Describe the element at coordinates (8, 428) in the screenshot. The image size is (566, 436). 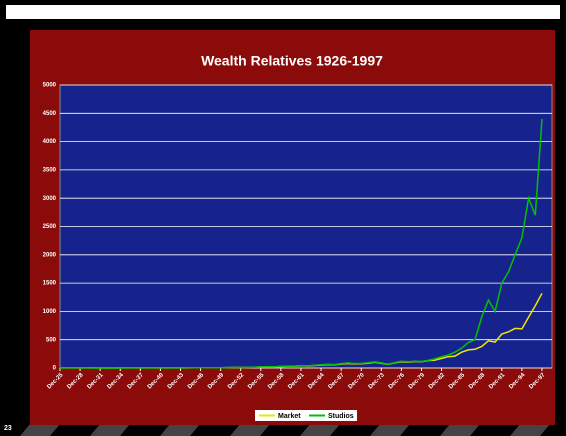
I see `page-number: 23` at that location.